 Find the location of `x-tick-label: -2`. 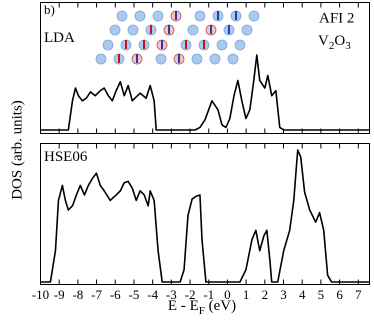

x-tick-label: -2 is located at coordinates (190, 294).